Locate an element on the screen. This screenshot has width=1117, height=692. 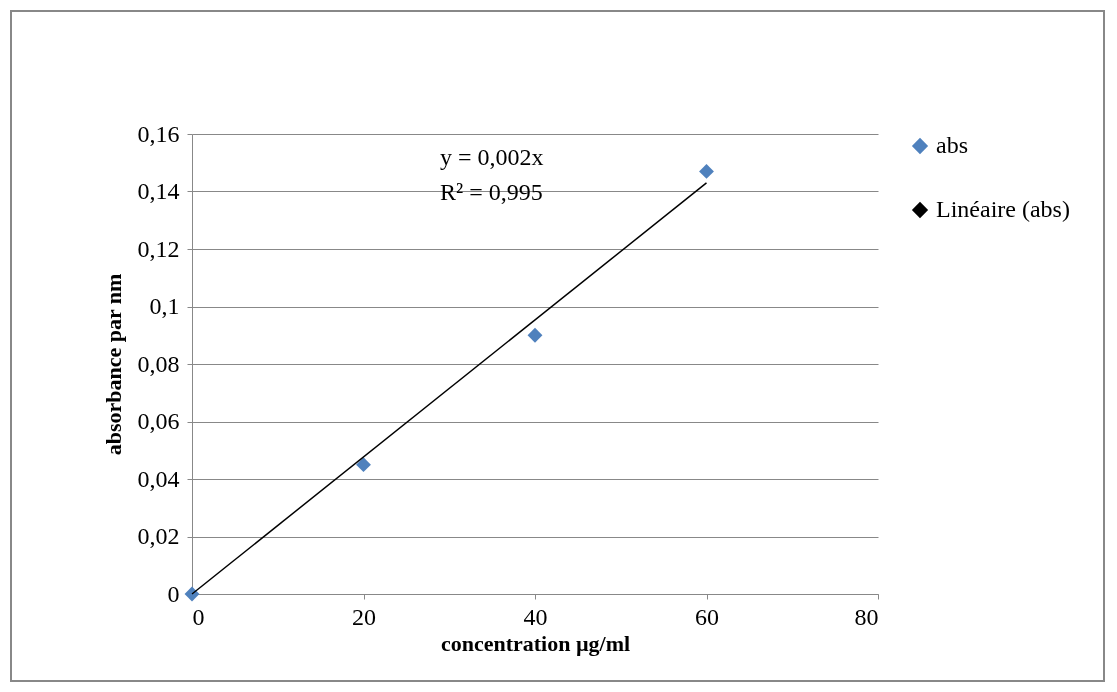
y-axis-title: absorbance par nm is located at coordinates (113, 364).